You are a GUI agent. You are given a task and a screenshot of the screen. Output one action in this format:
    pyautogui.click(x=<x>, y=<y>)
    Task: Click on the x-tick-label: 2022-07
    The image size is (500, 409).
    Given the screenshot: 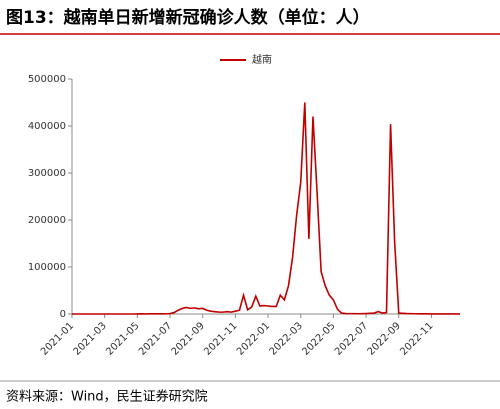 What is the action you would take?
    pyautogui.click(x=351, y=338)
    